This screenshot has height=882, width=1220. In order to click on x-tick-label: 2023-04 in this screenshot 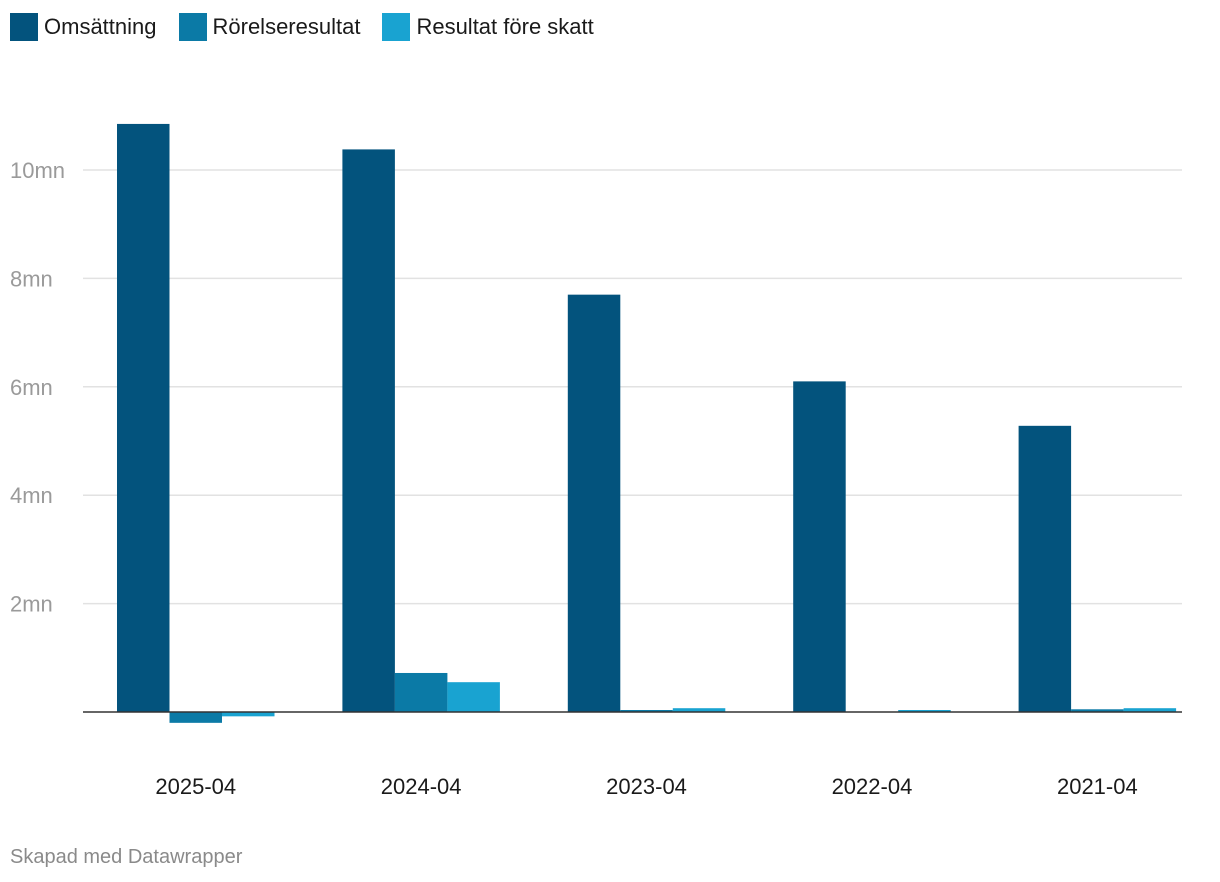, I will do `click(646, 786)`.